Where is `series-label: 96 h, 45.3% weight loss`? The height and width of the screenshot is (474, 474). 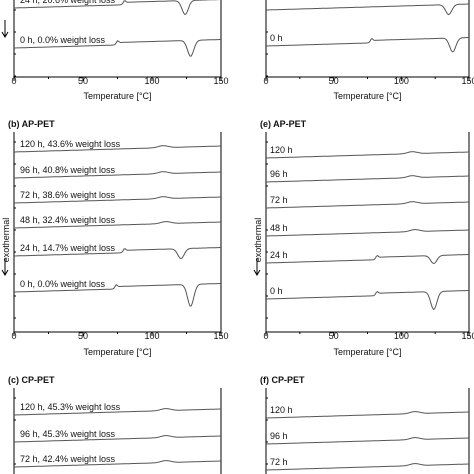 series-label: 96 h, 45.3% weight loss is located at coordinates (68, 434).